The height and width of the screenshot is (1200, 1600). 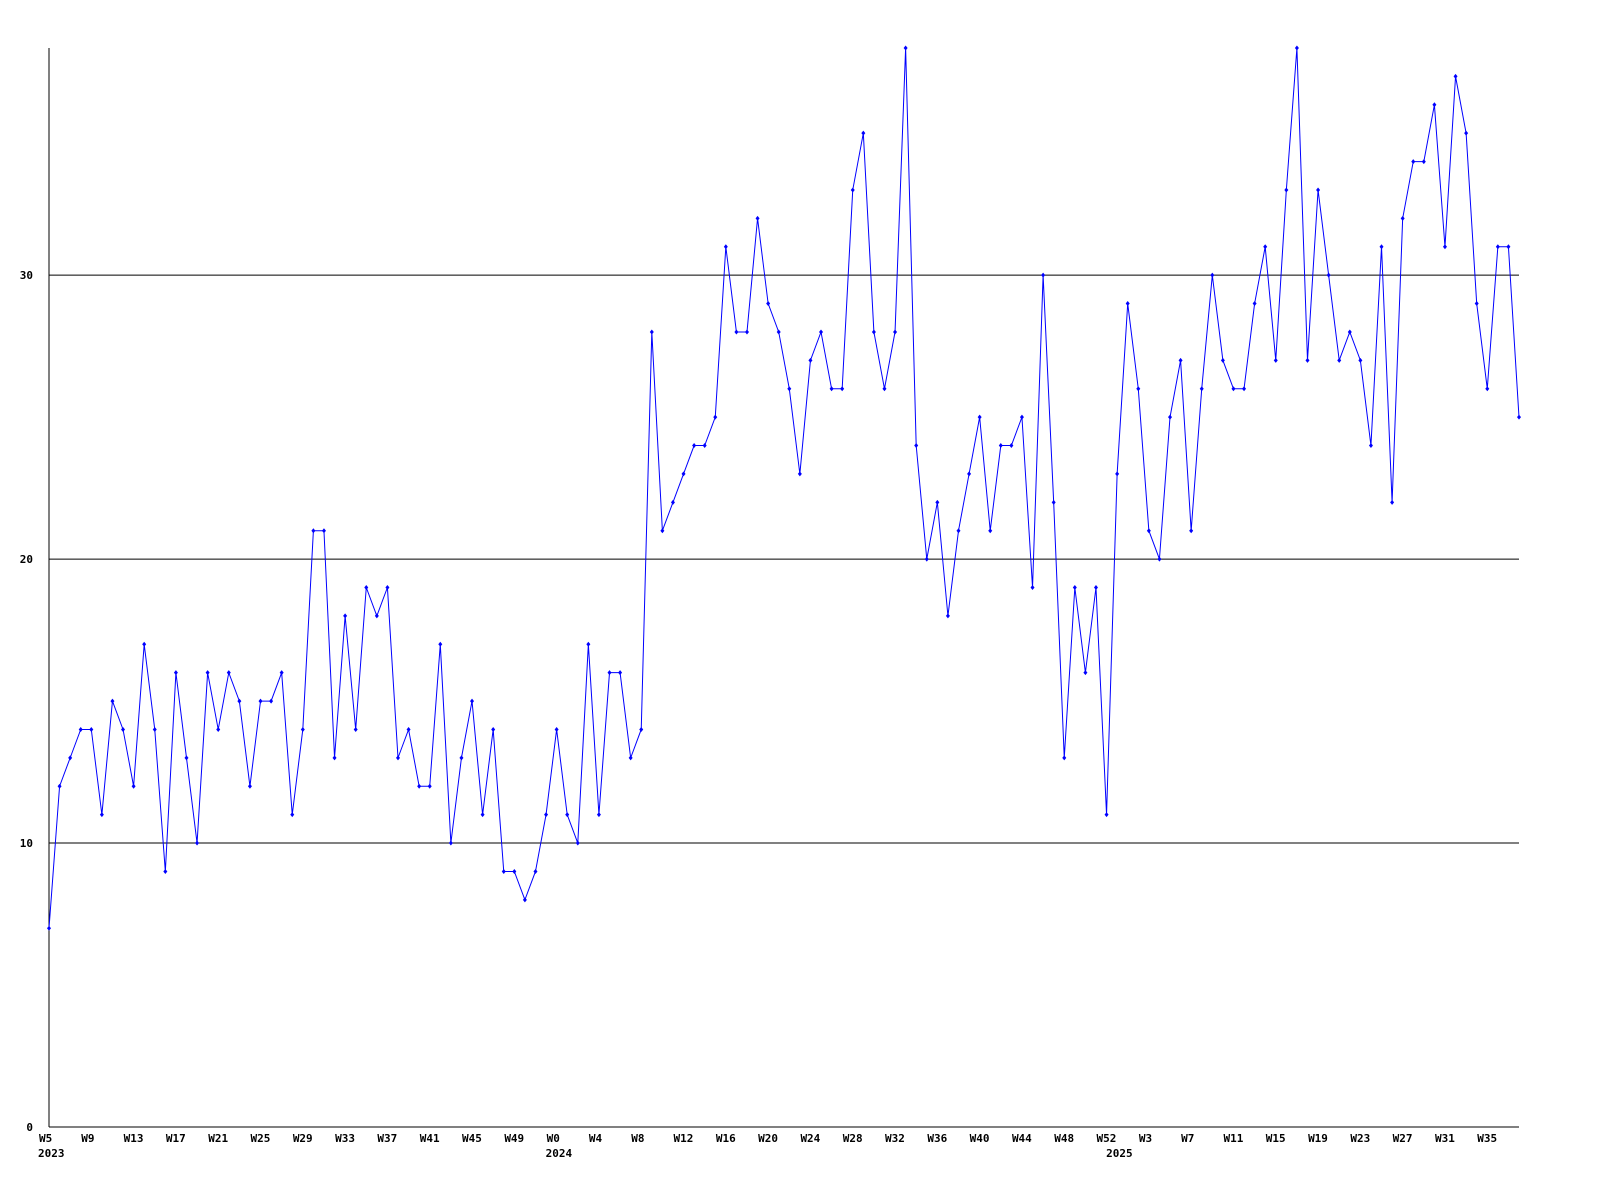 What do you see at coordinates (980, 1138) in the screenshot?
I see `x-tick-label: W40` at bounding box center [980, 1138].